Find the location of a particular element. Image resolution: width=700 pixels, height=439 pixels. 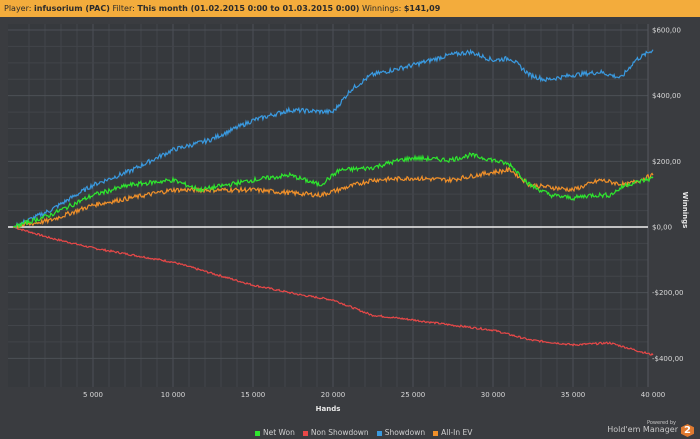

legend-item: Showdown is located at coordinates (401, 432).